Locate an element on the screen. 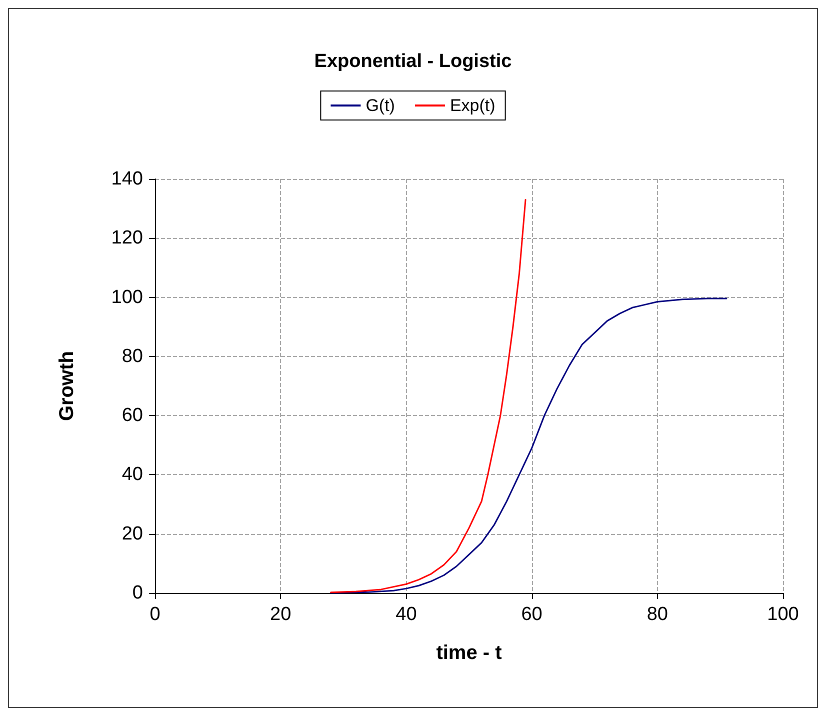 This screenshot has height=716, width=828. legend-label: Exp(t) is located at coordinates (473, 105).